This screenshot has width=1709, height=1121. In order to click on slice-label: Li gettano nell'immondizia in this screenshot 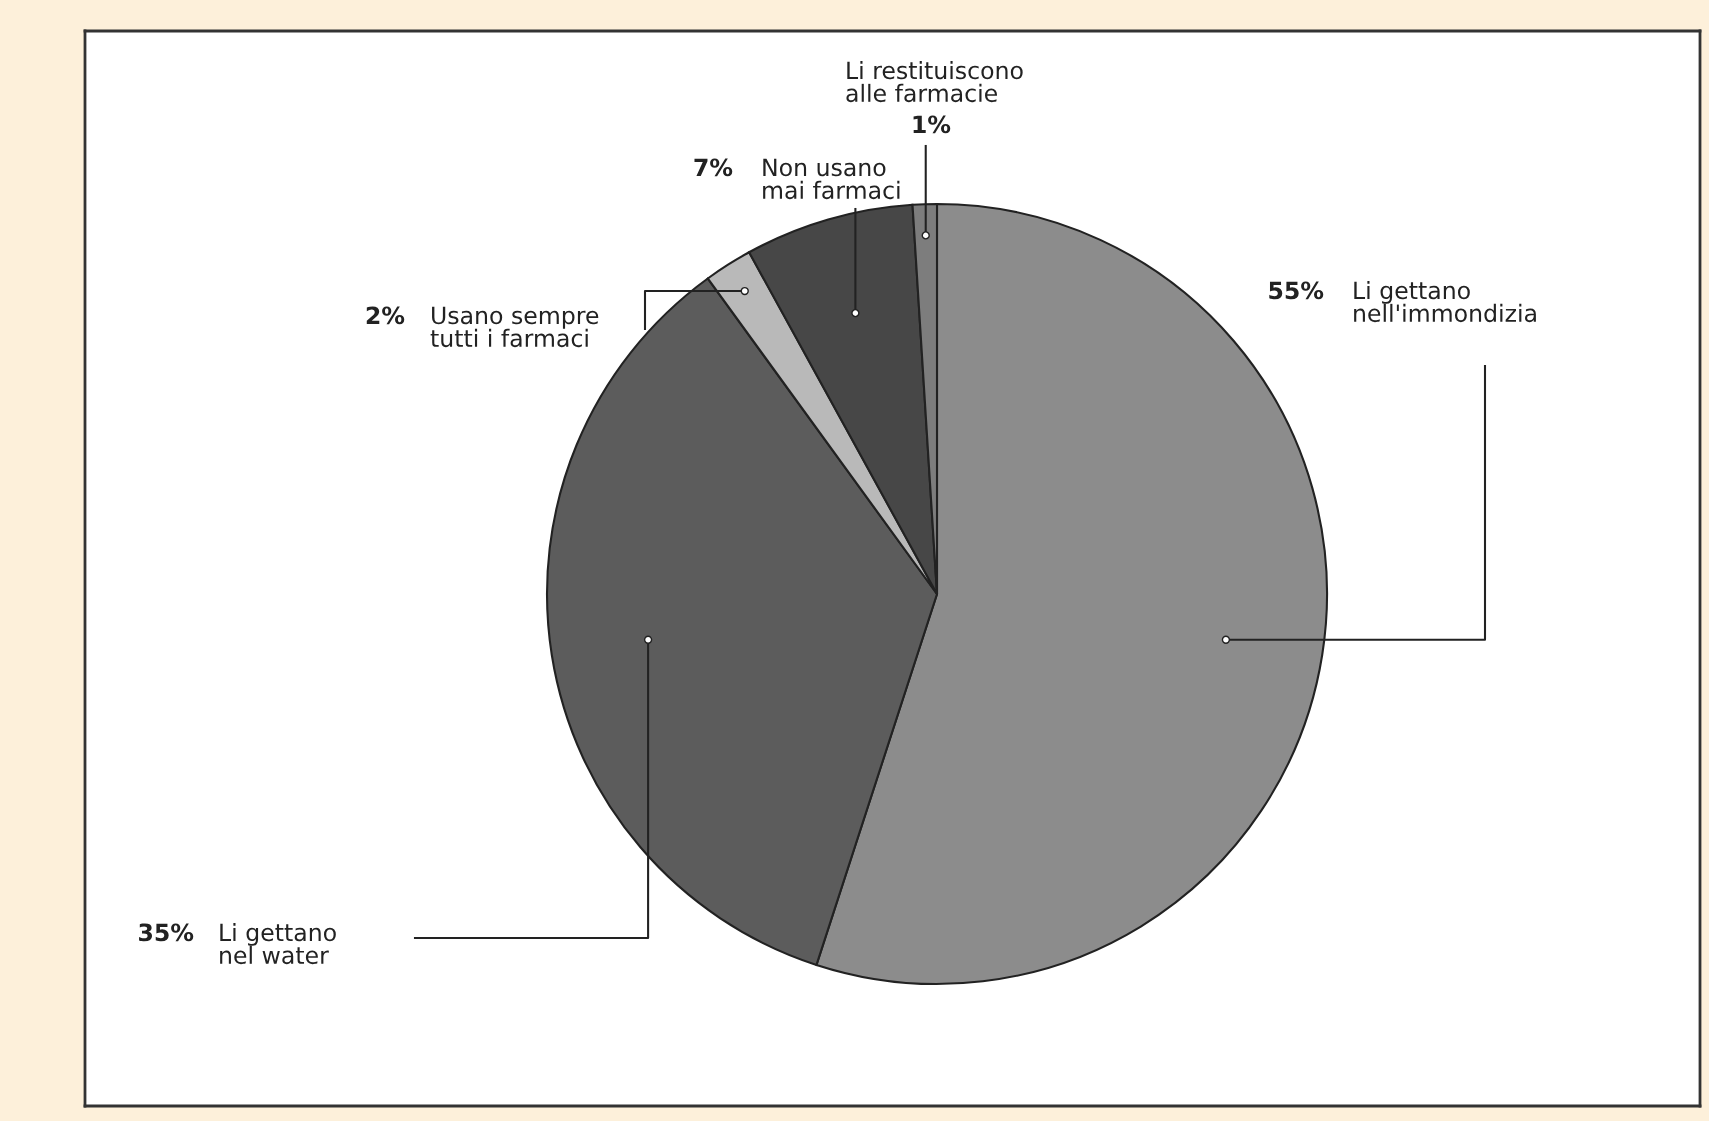, I will do `click(1445, 302)`.